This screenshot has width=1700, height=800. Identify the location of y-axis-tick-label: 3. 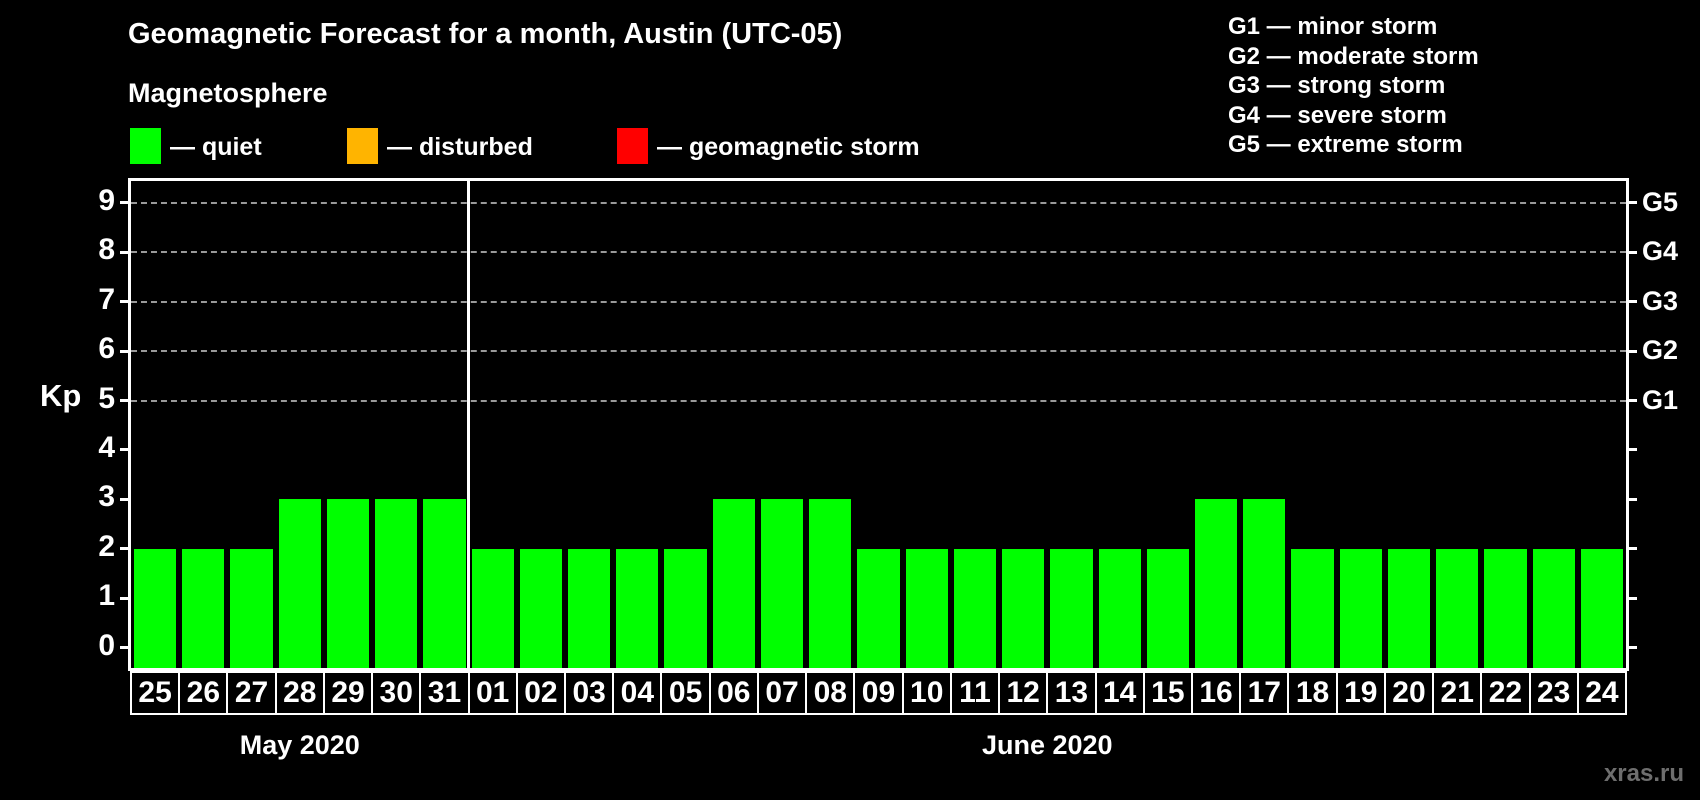
(106, 497).